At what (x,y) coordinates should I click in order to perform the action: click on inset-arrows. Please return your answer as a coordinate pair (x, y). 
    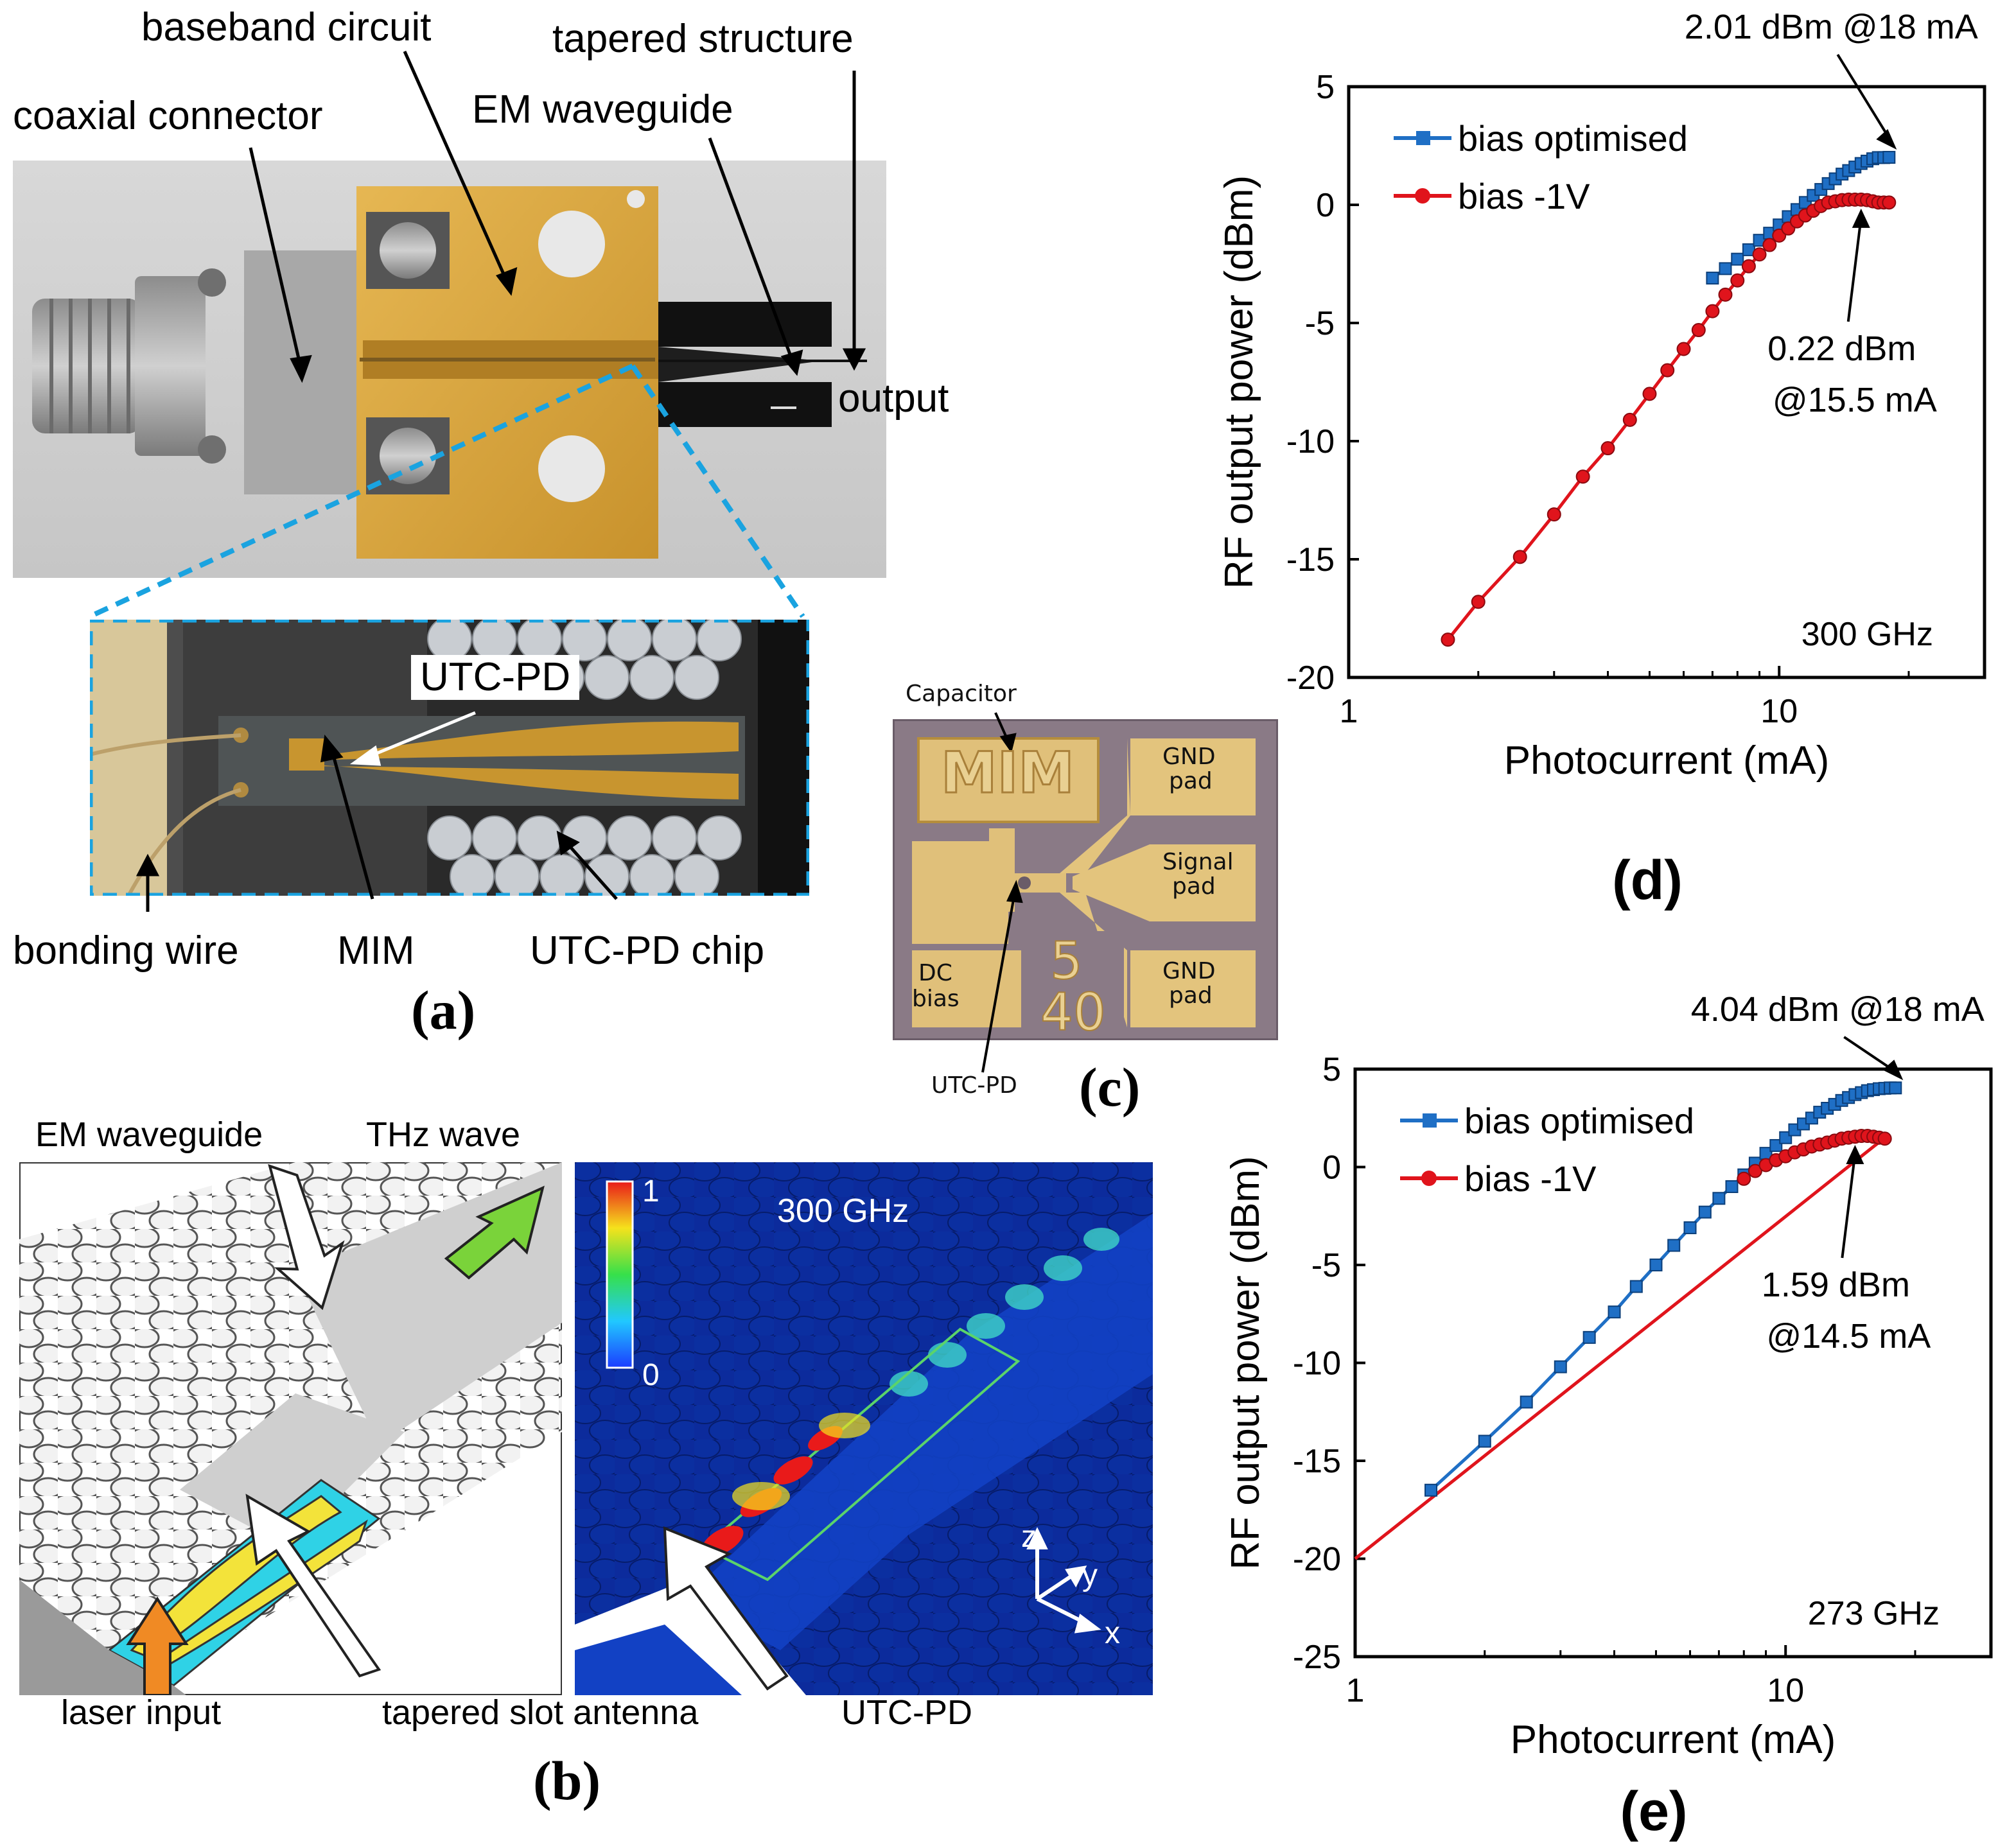
    Looking at the image, I should click on (377, 811).